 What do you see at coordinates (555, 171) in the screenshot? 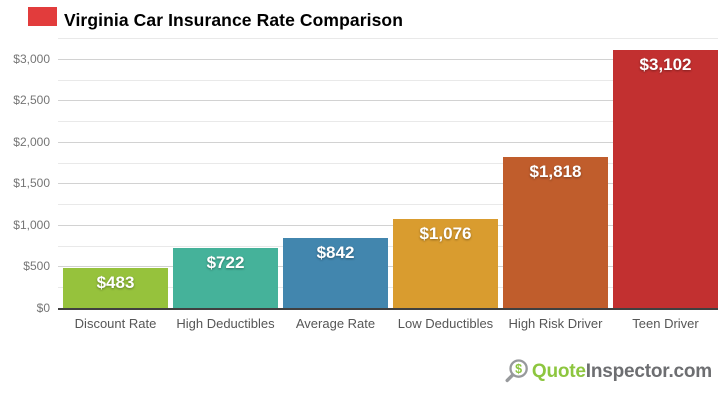
I see `bar-value-label: $1,818` at bounding box center [555, 171].